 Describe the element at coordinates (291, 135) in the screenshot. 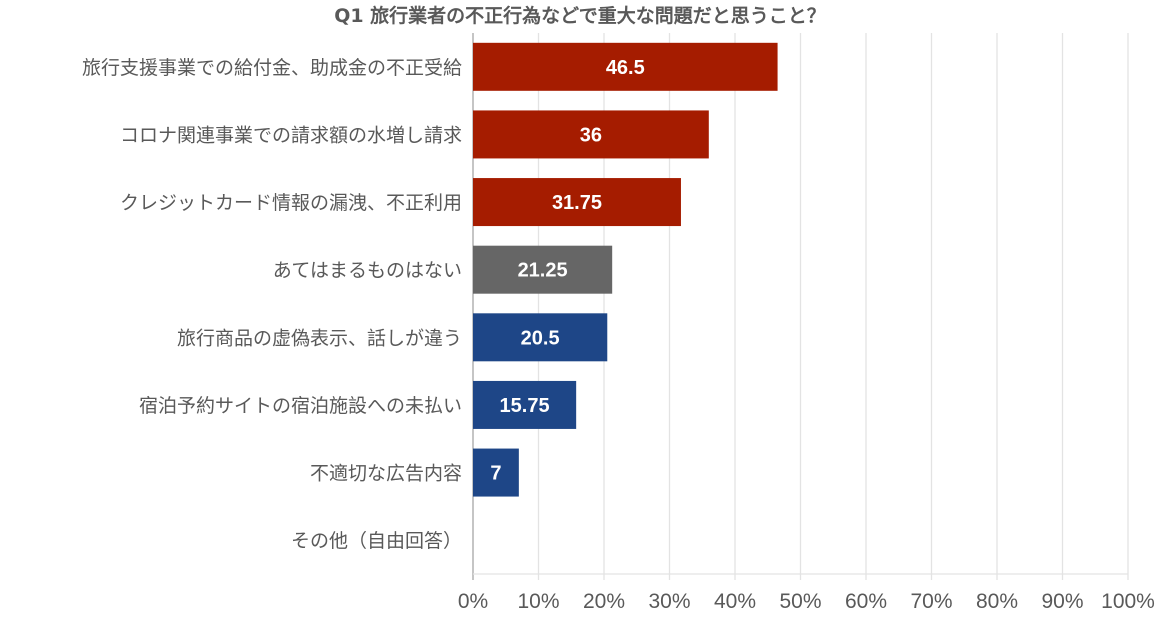

I see `category-label: コロナ関連事業での請求額の水増し請求` at that location.